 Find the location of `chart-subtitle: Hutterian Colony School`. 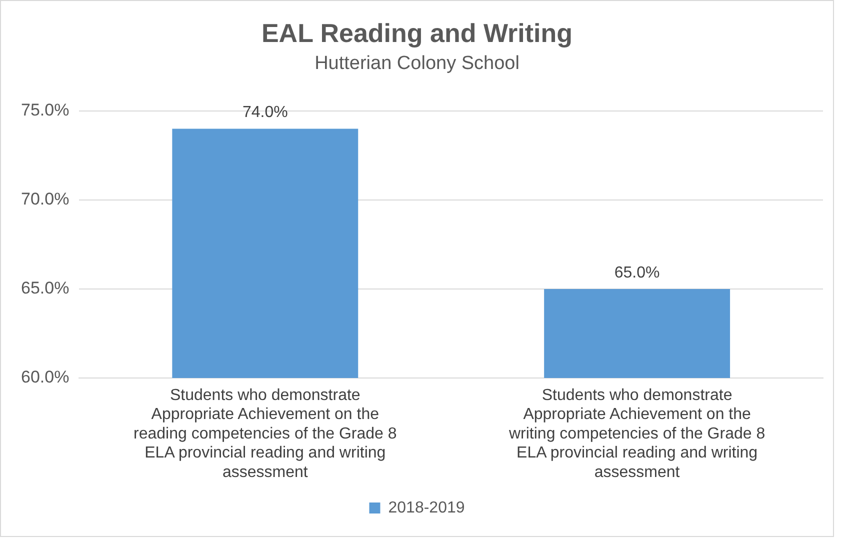

chart-subtitle: Hutterian Colony School is located at coordinates (417, 63).